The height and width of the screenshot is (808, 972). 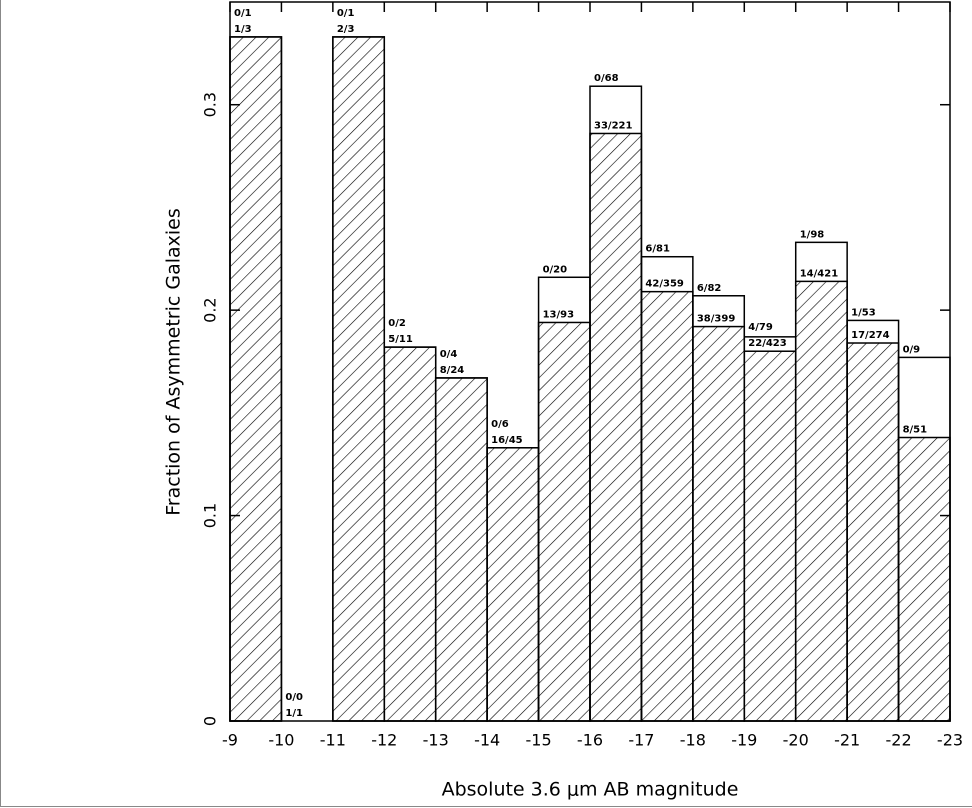 What do you see at coordinates (559, 314) in the screenshot?
I see `bar-label: 13/93` at bounding box center [559, 314].